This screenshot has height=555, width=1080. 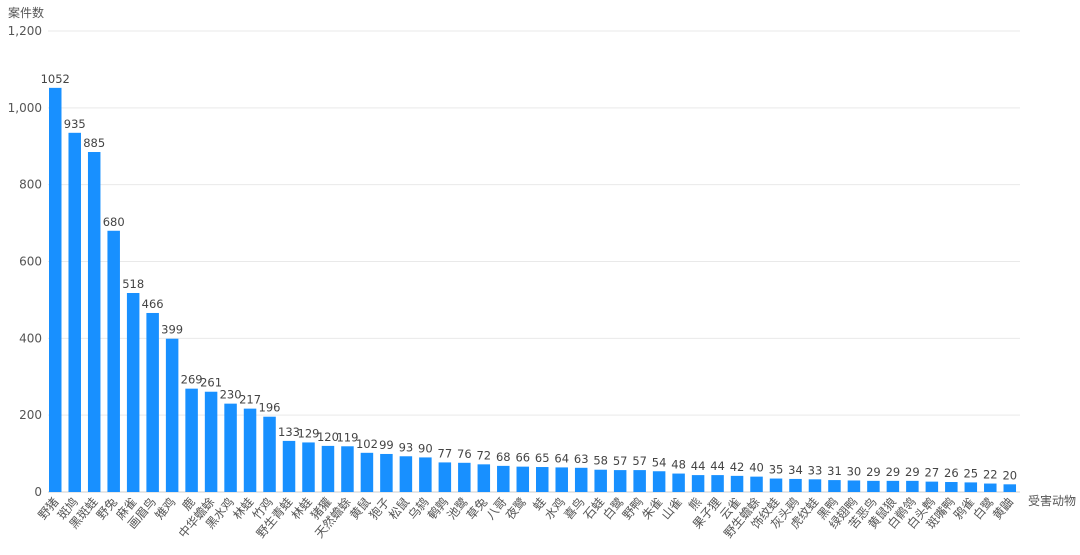 What do you see at coordinates (165, 508) in the screenshot?
I see `category-label: 雉鸡` at bounding box center [165, 508].